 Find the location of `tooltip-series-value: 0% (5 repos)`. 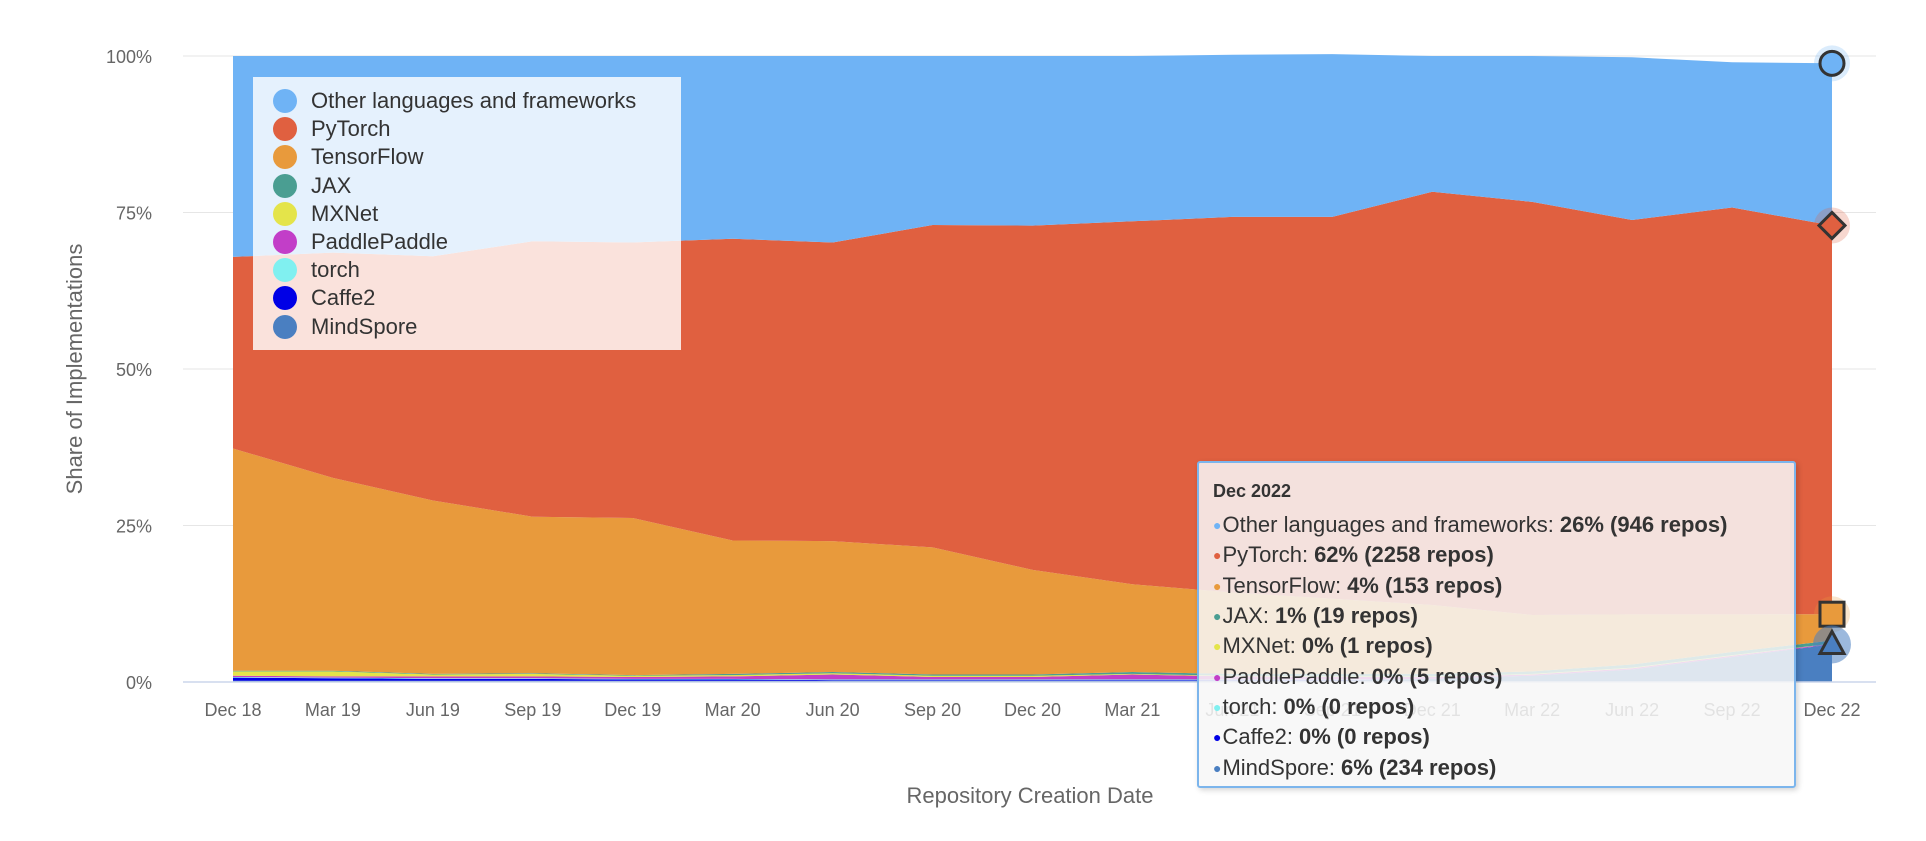

tooltip-series-value: 0% (5 repos) is located at coordinates (1437, 676).